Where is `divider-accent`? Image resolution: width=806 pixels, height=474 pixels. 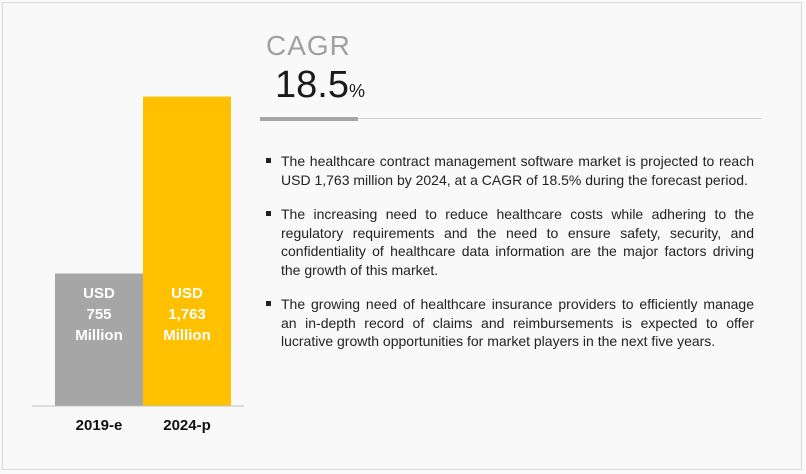
divider-accent is located at coordinates (309, 119).